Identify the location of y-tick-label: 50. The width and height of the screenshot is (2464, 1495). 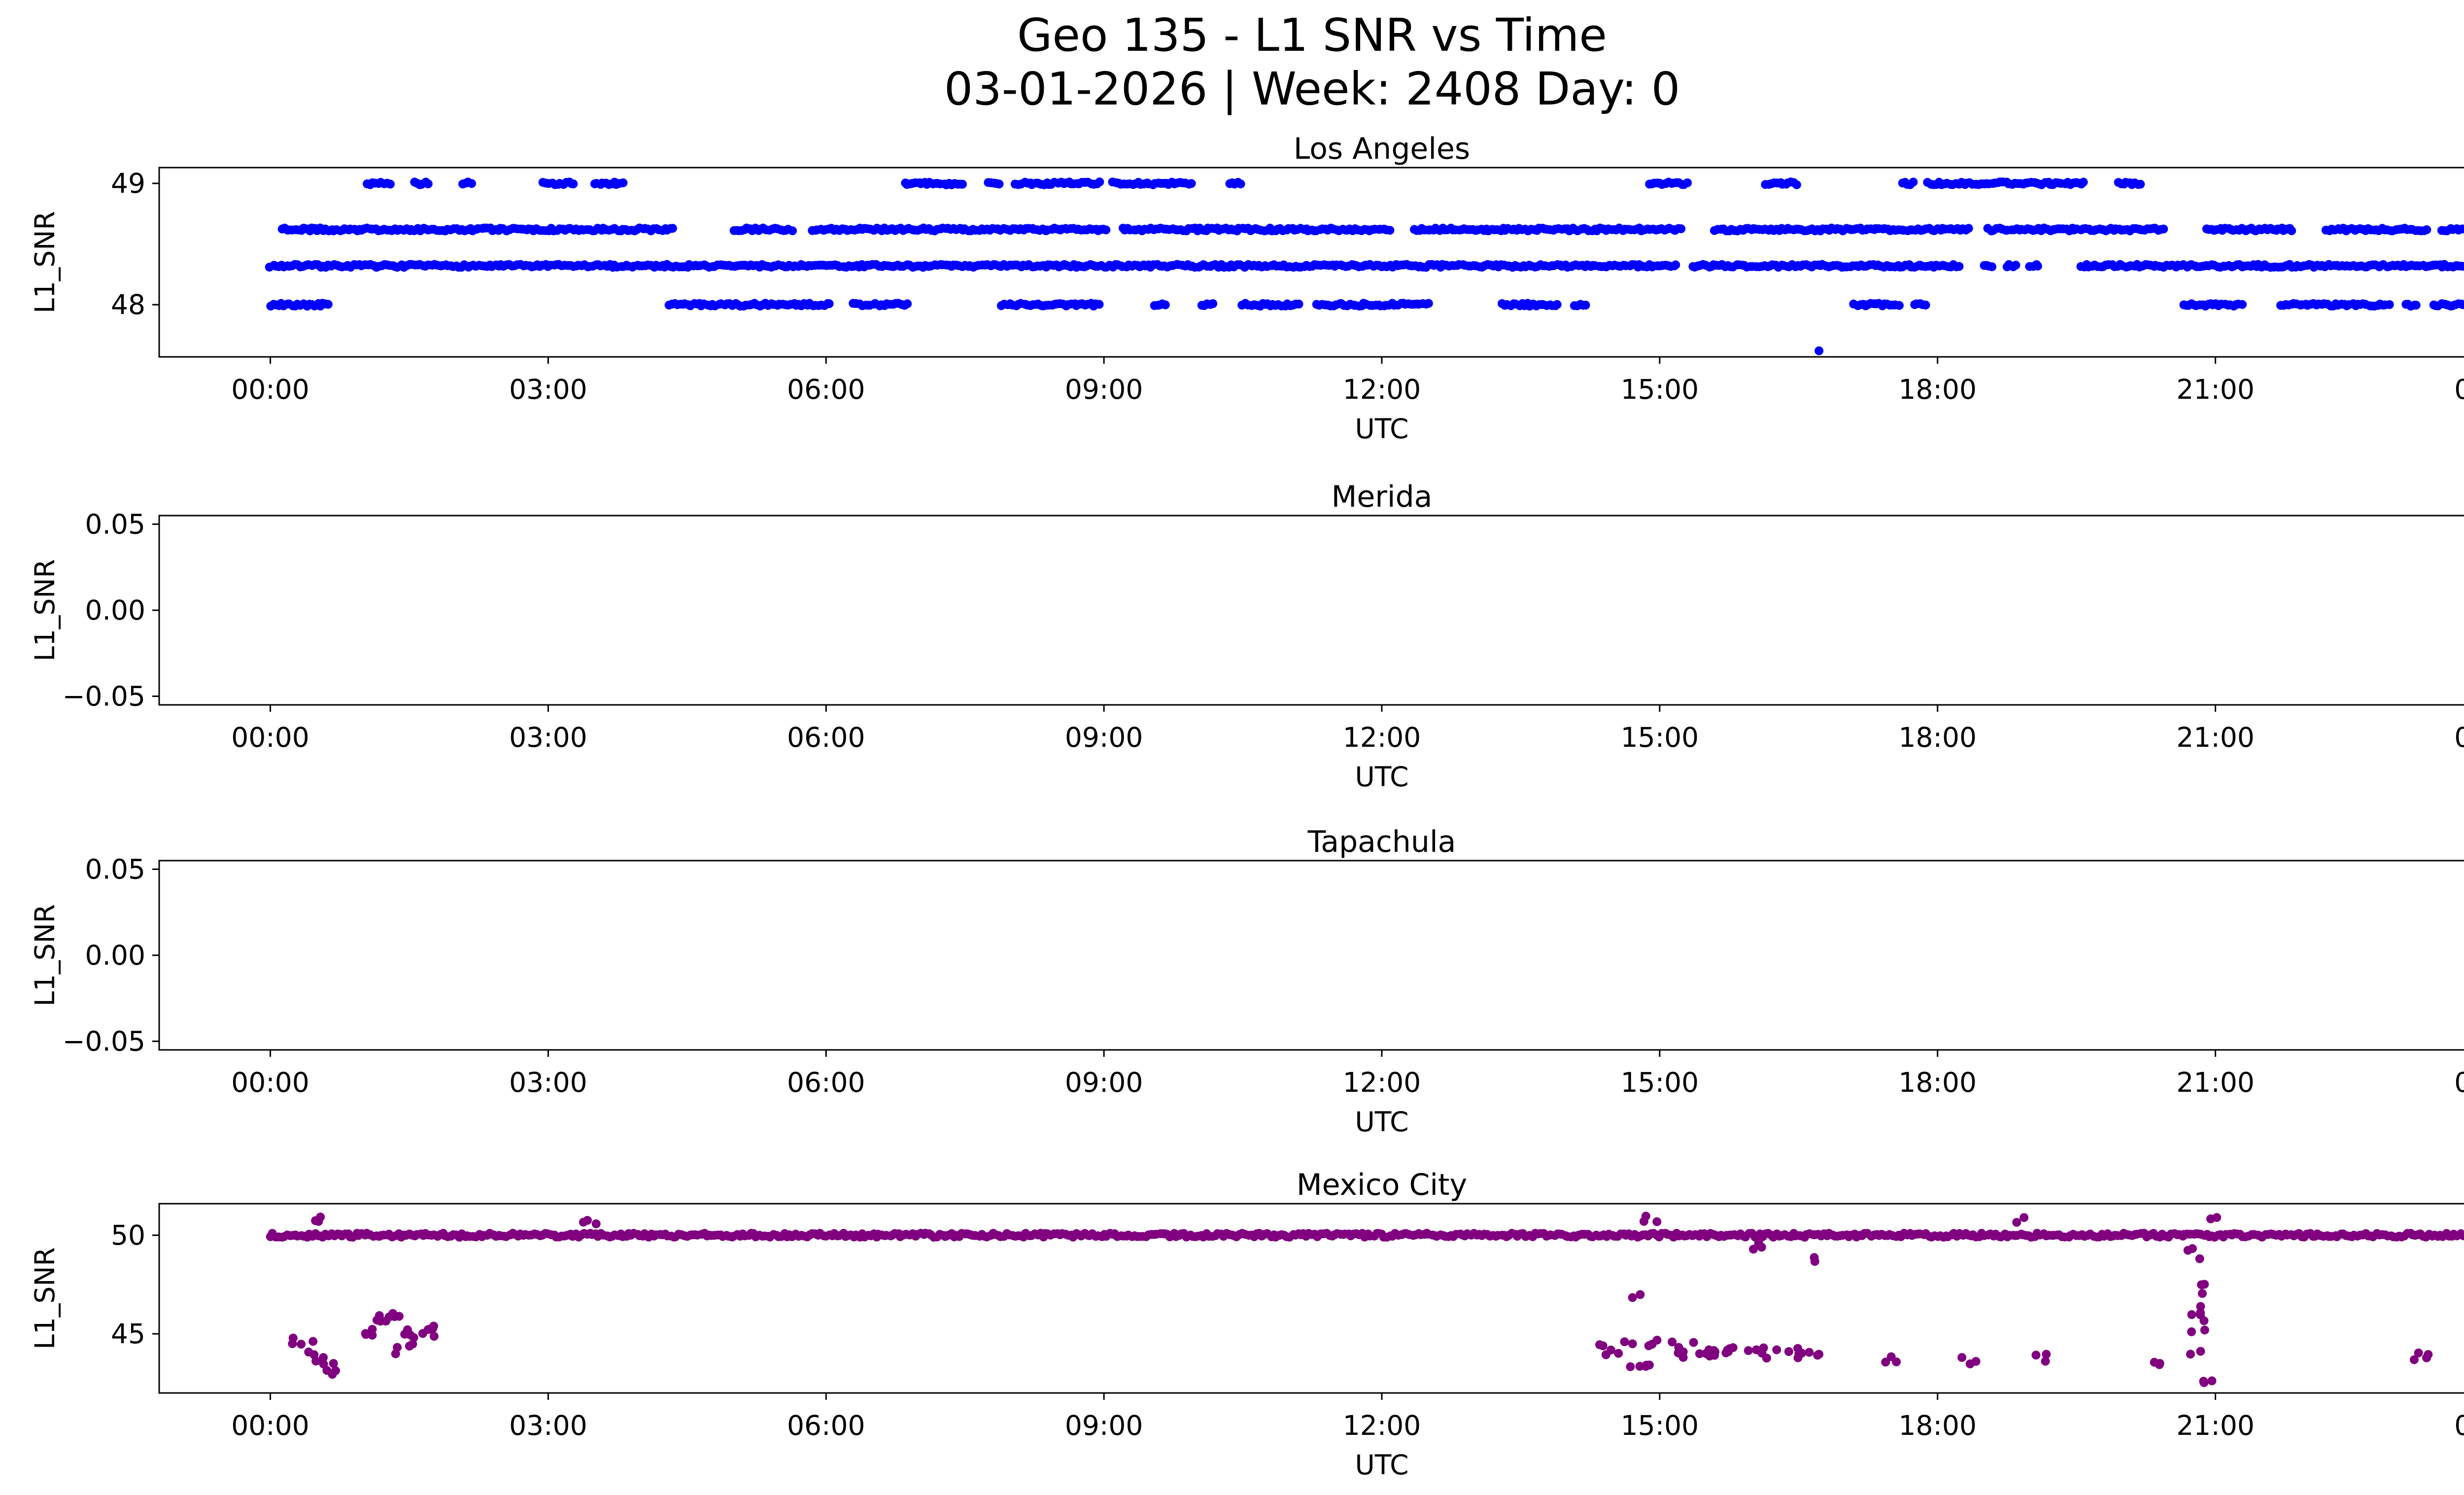
(128, 1235).